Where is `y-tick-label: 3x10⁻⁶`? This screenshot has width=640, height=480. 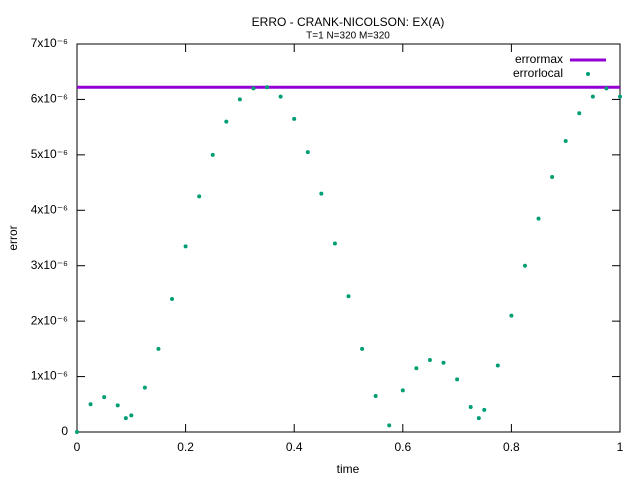 y-tick-label: 3x10⁻⁶ is located at coordinates (49, 265).